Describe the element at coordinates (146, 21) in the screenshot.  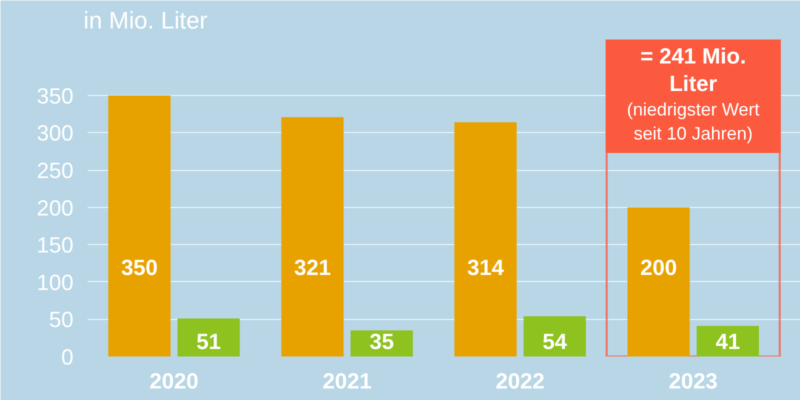
I see `chart-subtitle: in Mio. Liter` at that location.